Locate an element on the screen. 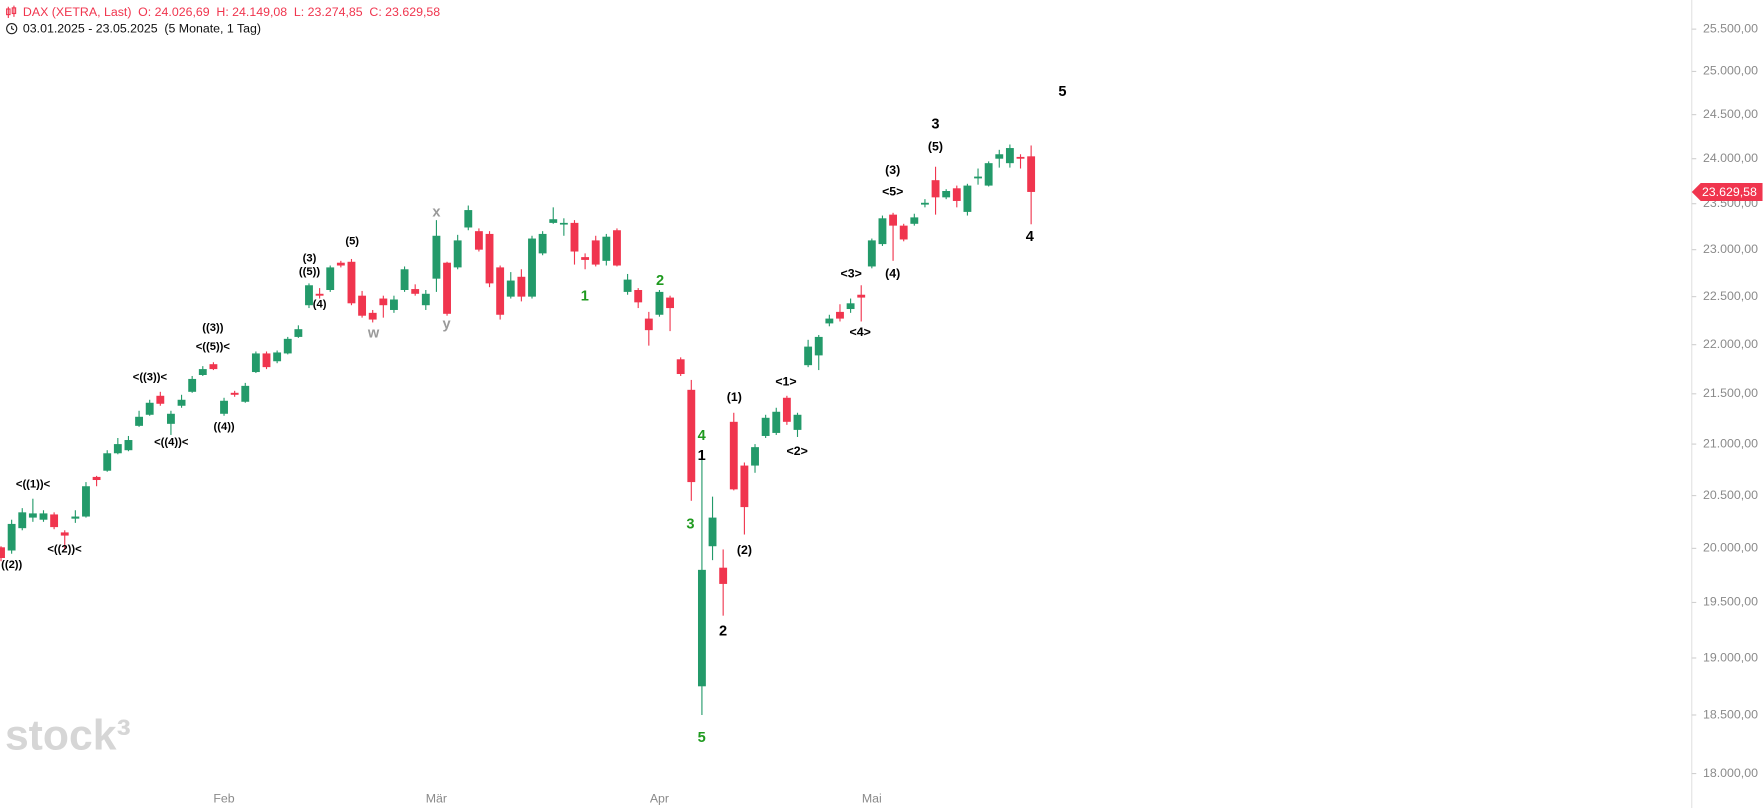 This screenshot has height=808, width=1763. wave-label: 2 is located at coordinates (660, 281).